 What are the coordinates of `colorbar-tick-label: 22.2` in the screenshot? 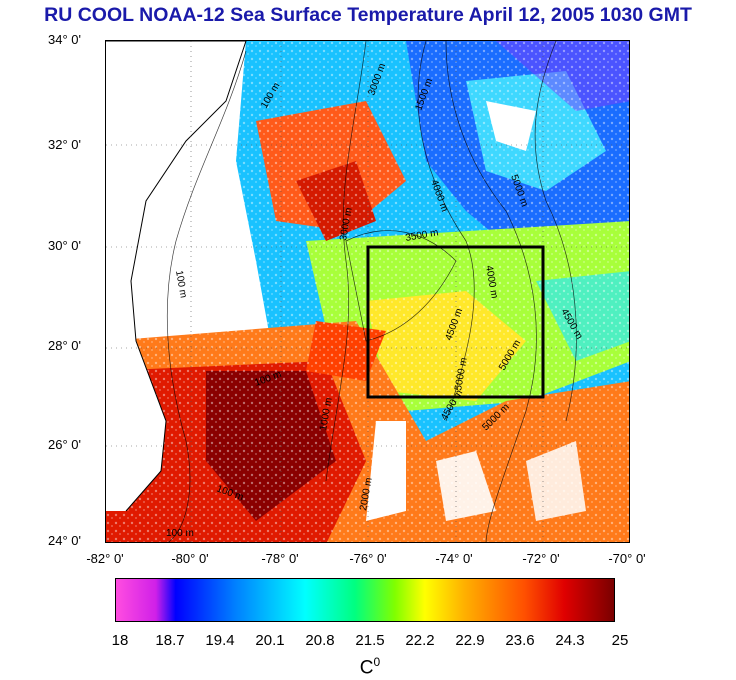 It's located at (420, 640).